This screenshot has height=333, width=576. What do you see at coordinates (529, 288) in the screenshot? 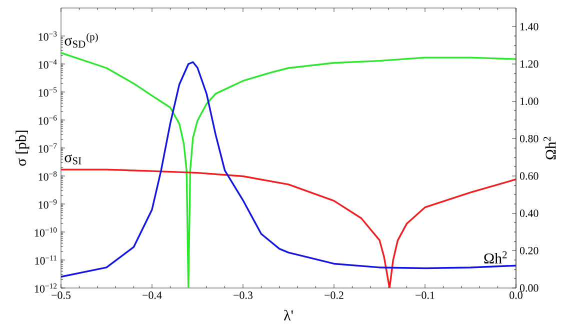
I see `y2-tick-label: 0.00` at bounding box center [529, 288].